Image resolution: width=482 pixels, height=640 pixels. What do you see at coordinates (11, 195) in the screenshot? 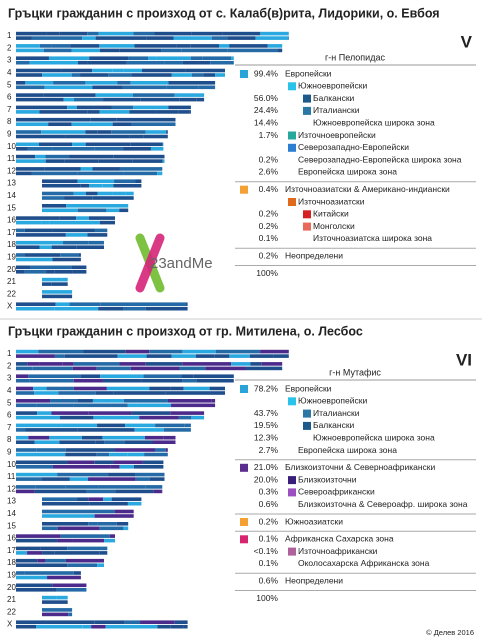
I see `chromosome-label: 14` at bounding box center [11, 195].